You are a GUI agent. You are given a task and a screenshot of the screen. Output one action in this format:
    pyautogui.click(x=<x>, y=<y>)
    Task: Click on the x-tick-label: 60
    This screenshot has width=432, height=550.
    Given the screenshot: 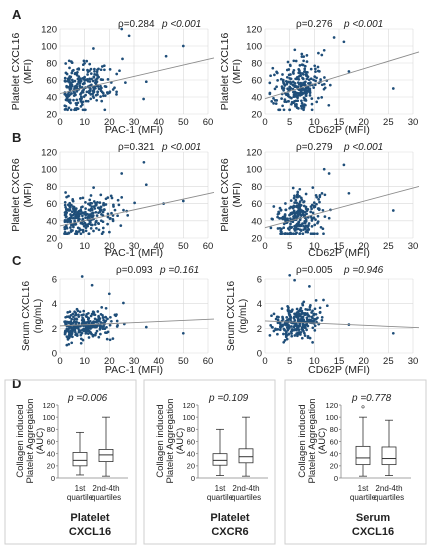 What is the action you would take?
    pyautogui.click(x=208, y=361)
    